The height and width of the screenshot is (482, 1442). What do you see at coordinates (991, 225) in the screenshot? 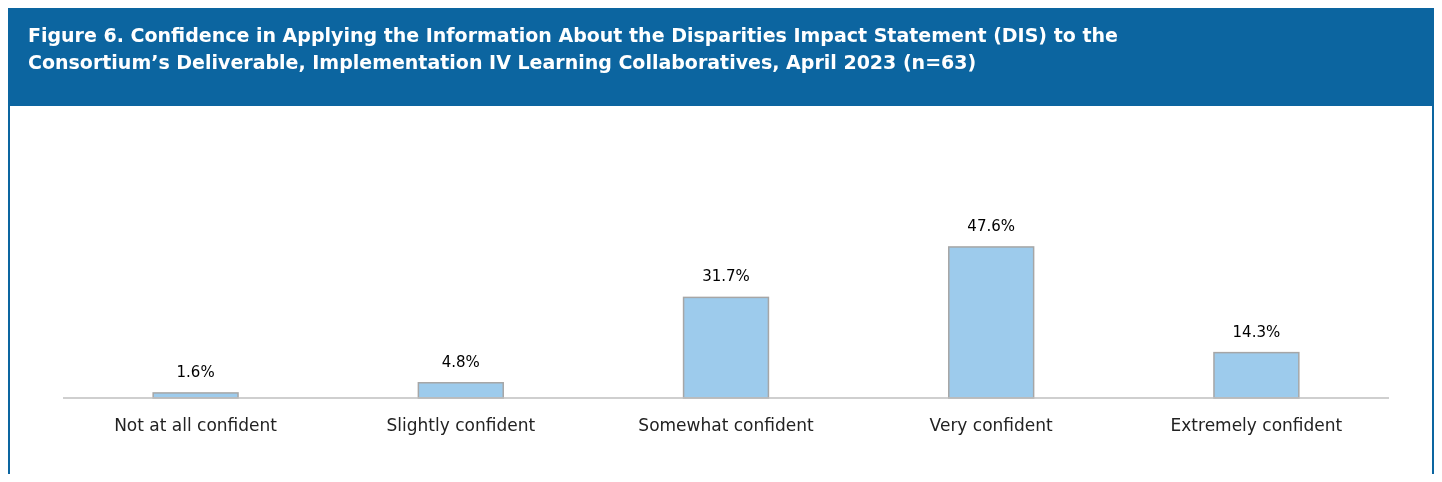
I see `data-label: 47.6%` at bounding box center [991, 225].